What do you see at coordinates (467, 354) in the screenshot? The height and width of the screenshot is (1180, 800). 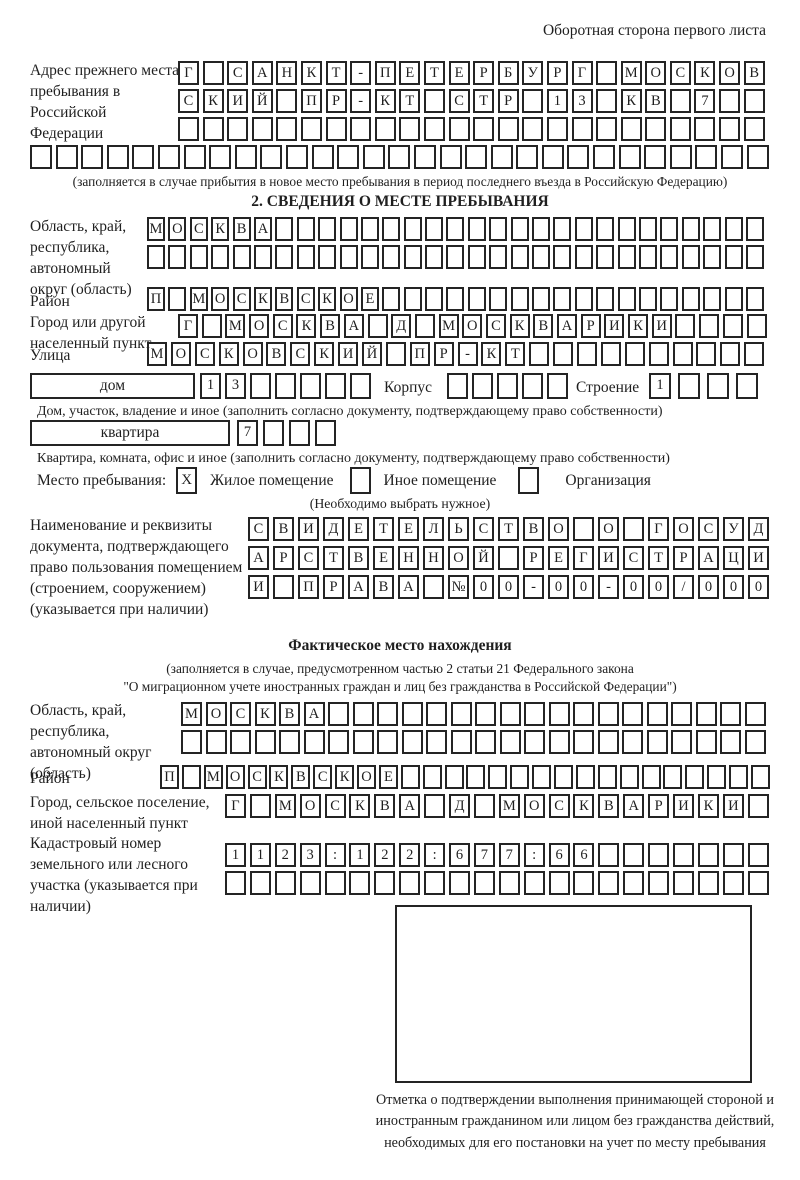 I see `char-cell: -` at bounding box center [467, 354].